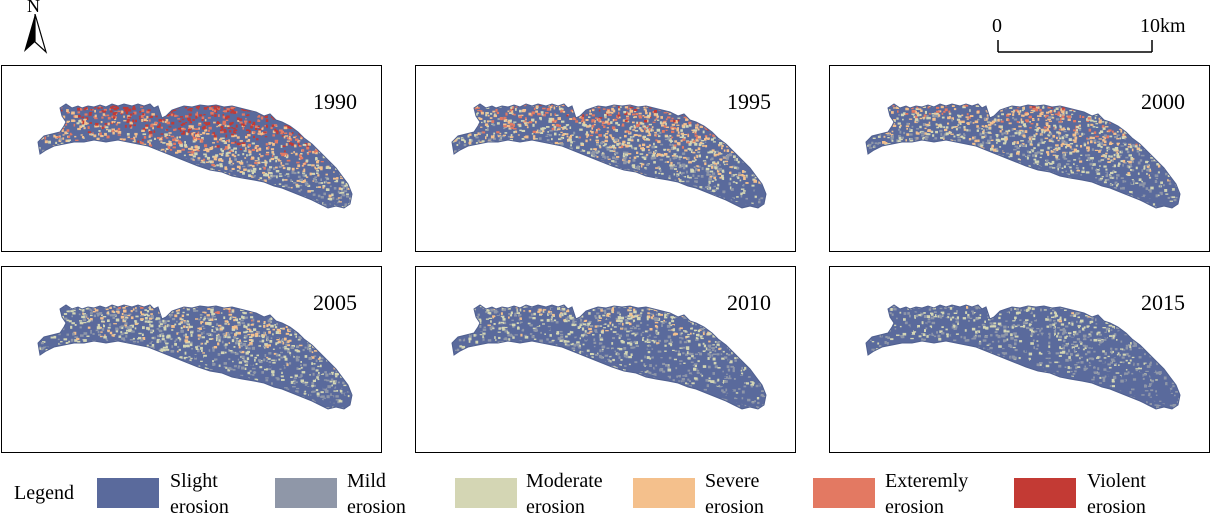  I want to click on map-panel-2010: 2010, so click(605, 359).